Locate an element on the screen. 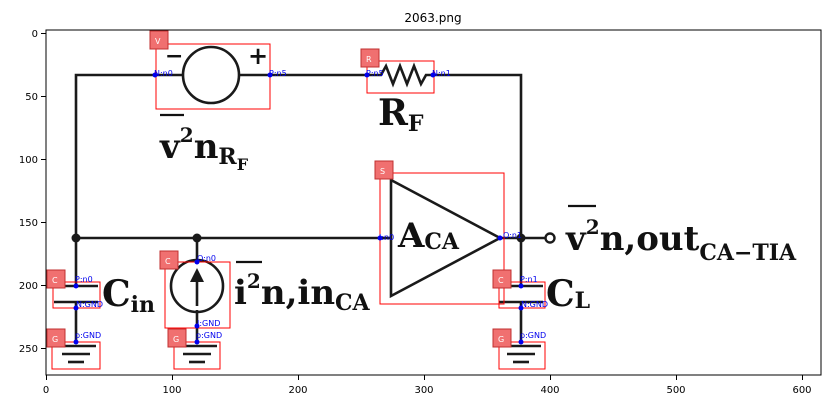 The image size is (831, 412). pin-label: I:GND is located at coordinates (208, 323).